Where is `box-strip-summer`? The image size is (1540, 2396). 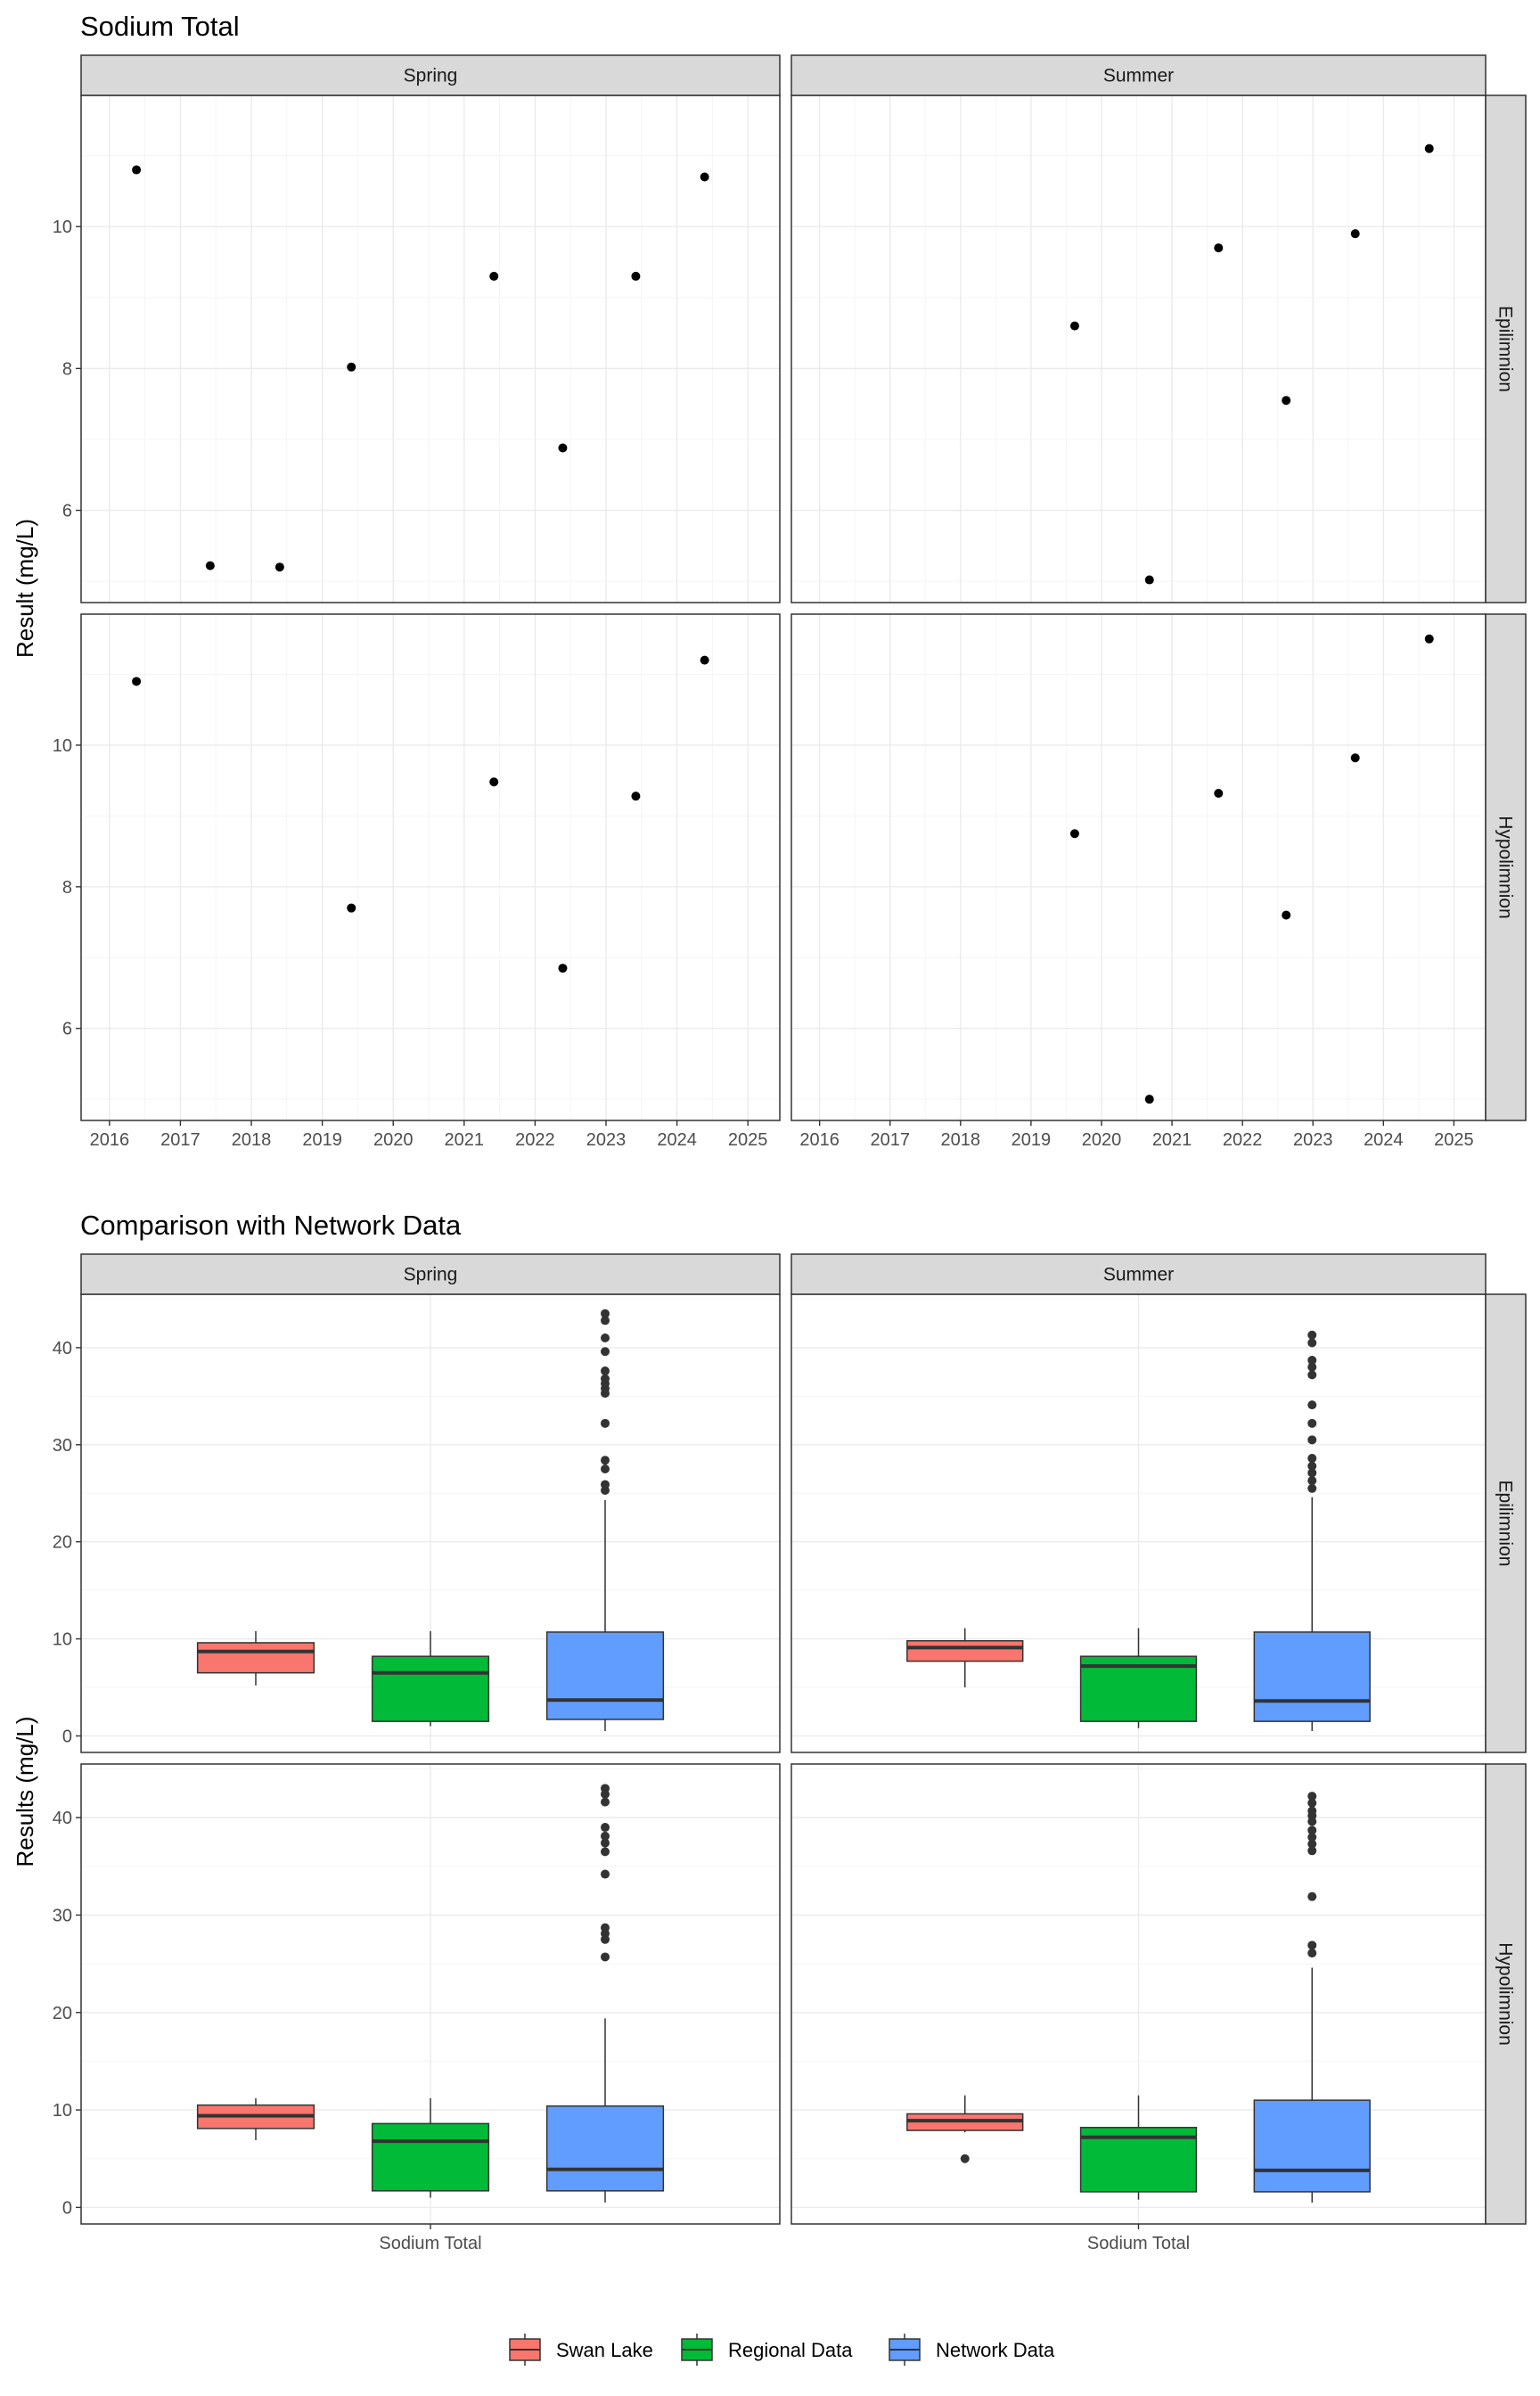
box-strip-summer is located at coordinates (1138, 1274).